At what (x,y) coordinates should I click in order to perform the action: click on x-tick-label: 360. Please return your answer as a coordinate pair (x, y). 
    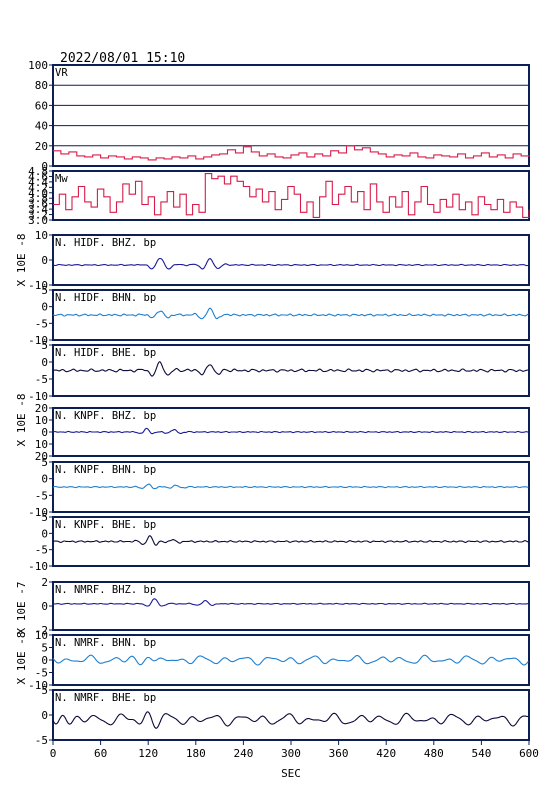
    Looking at the image, I should click on (339, 753).